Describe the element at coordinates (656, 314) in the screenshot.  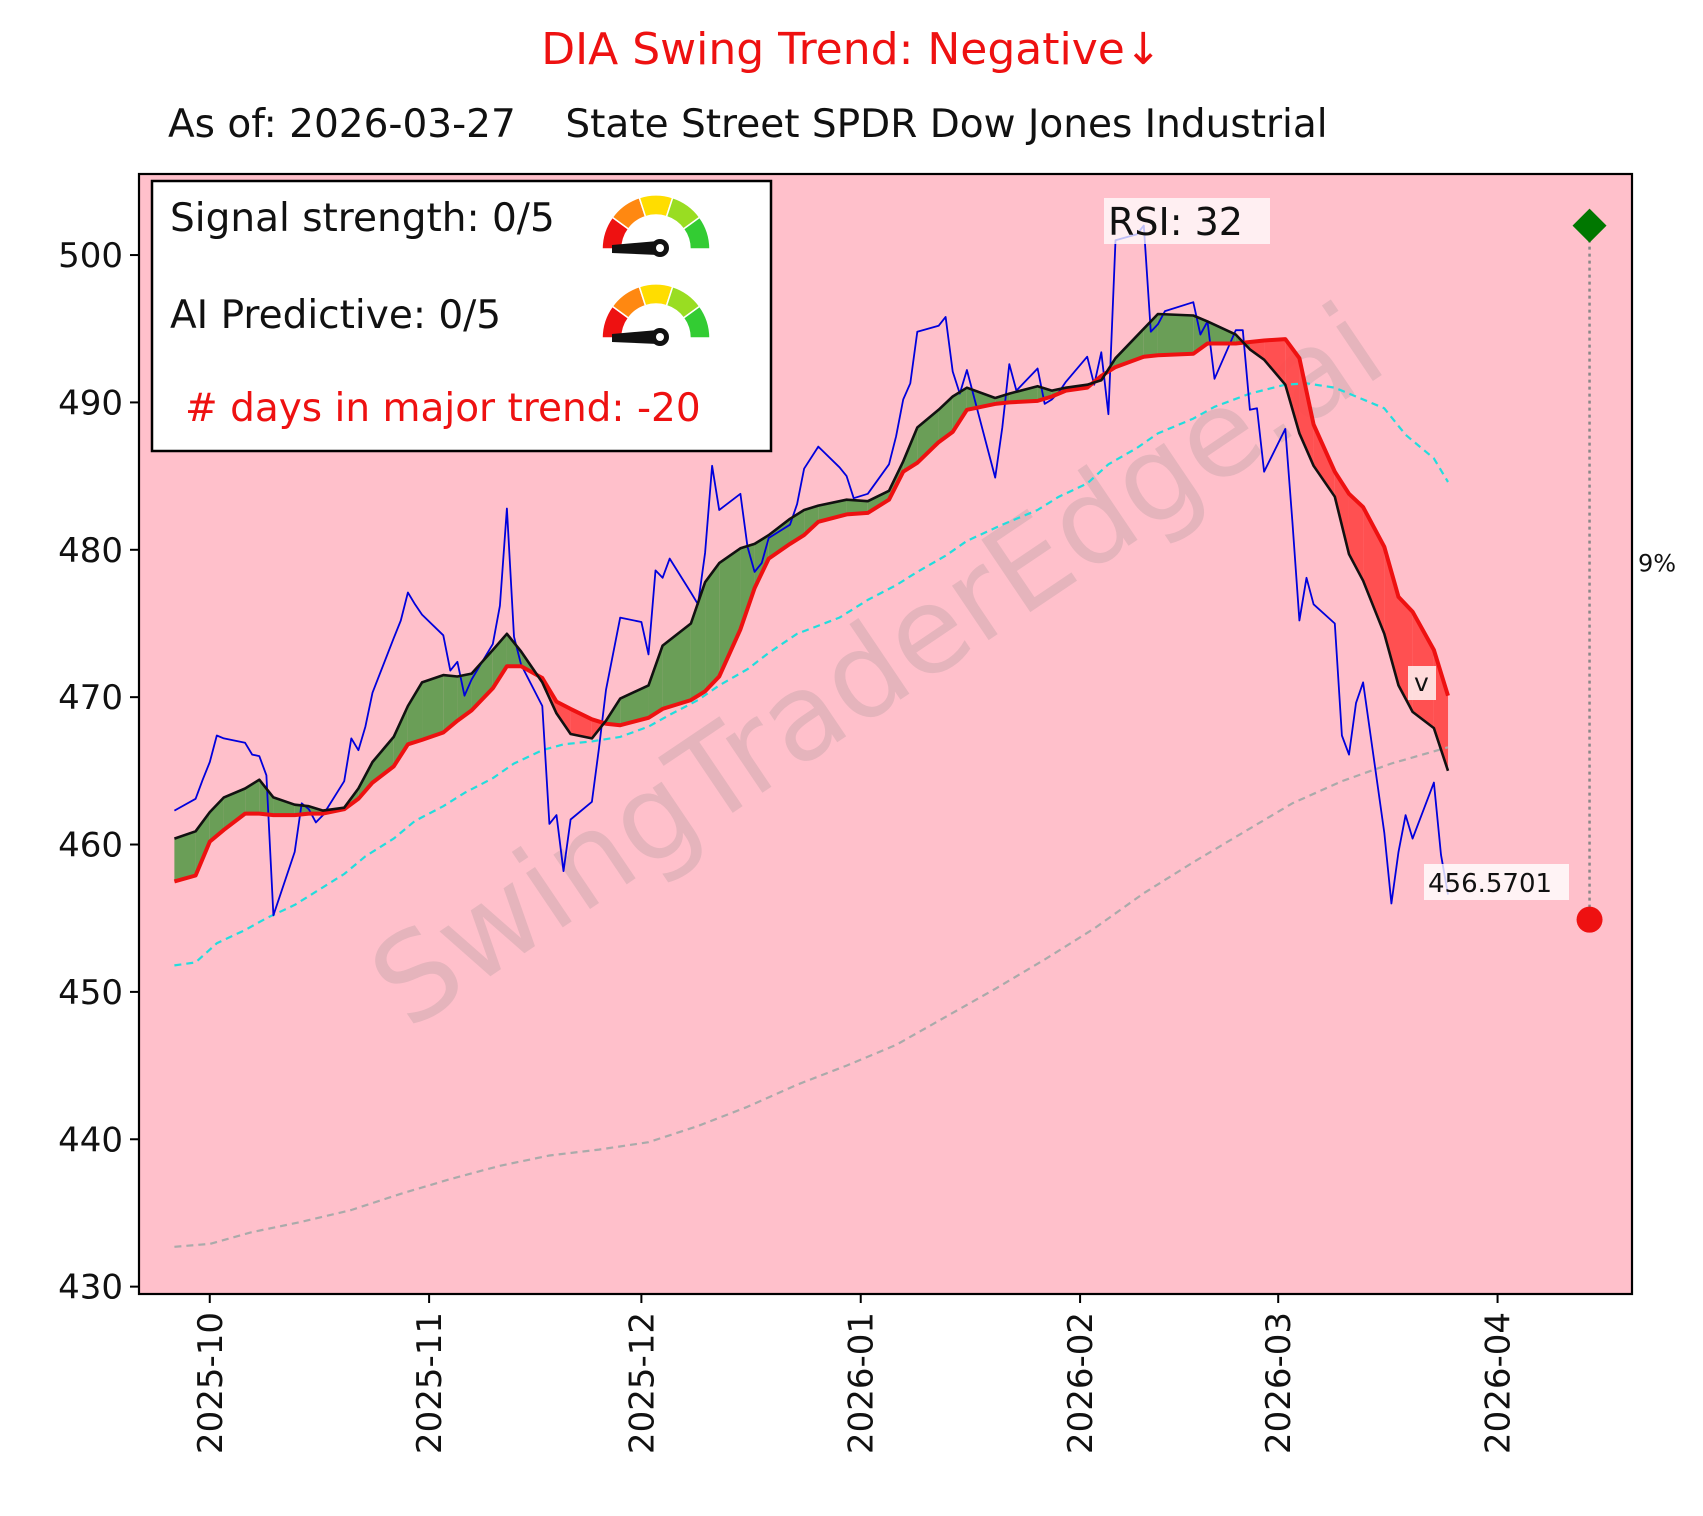
I see `ai-gauge-icon` at that location.